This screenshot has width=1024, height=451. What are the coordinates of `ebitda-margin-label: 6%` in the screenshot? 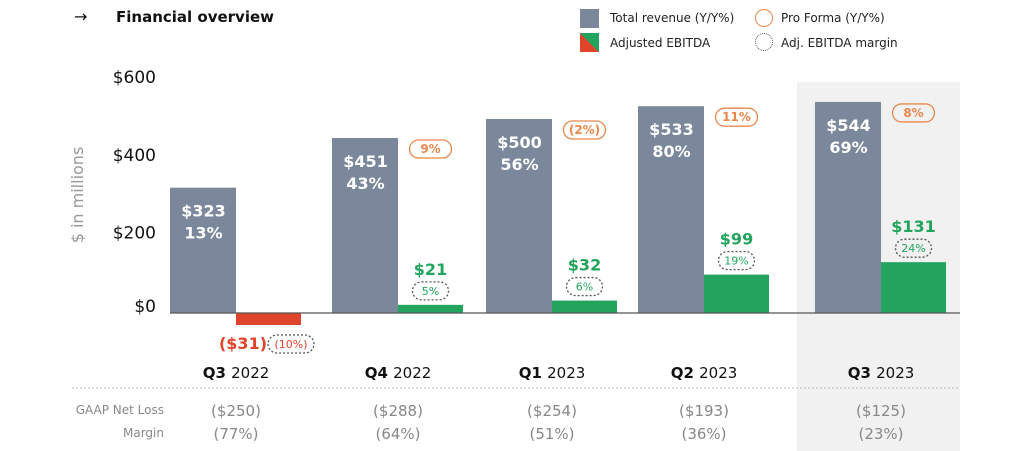 It's located at (584, 287).